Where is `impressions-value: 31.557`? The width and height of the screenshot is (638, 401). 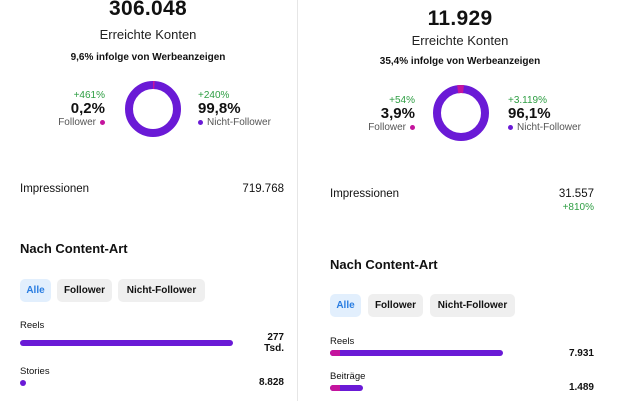 impressions-value: 31.557 is located at coordinates (576, 194).